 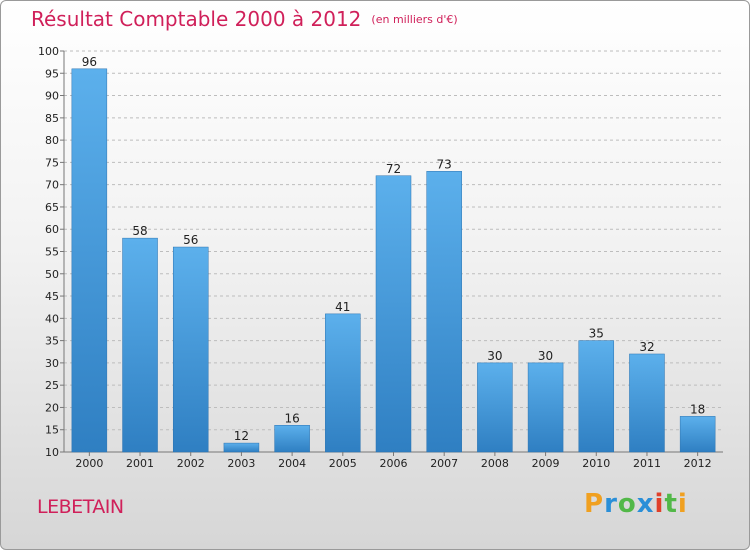 I want to click on bar-value-label: 96, so click(x=89, y=62).